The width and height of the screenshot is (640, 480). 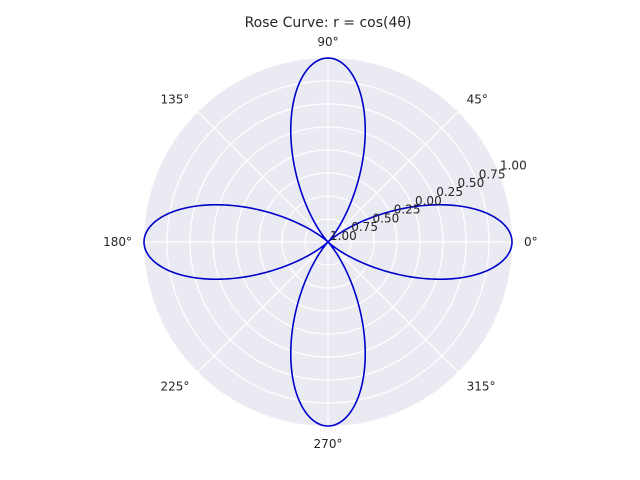 I want to click on radial-tick-label: 0.00, so click(x=428, y=201).